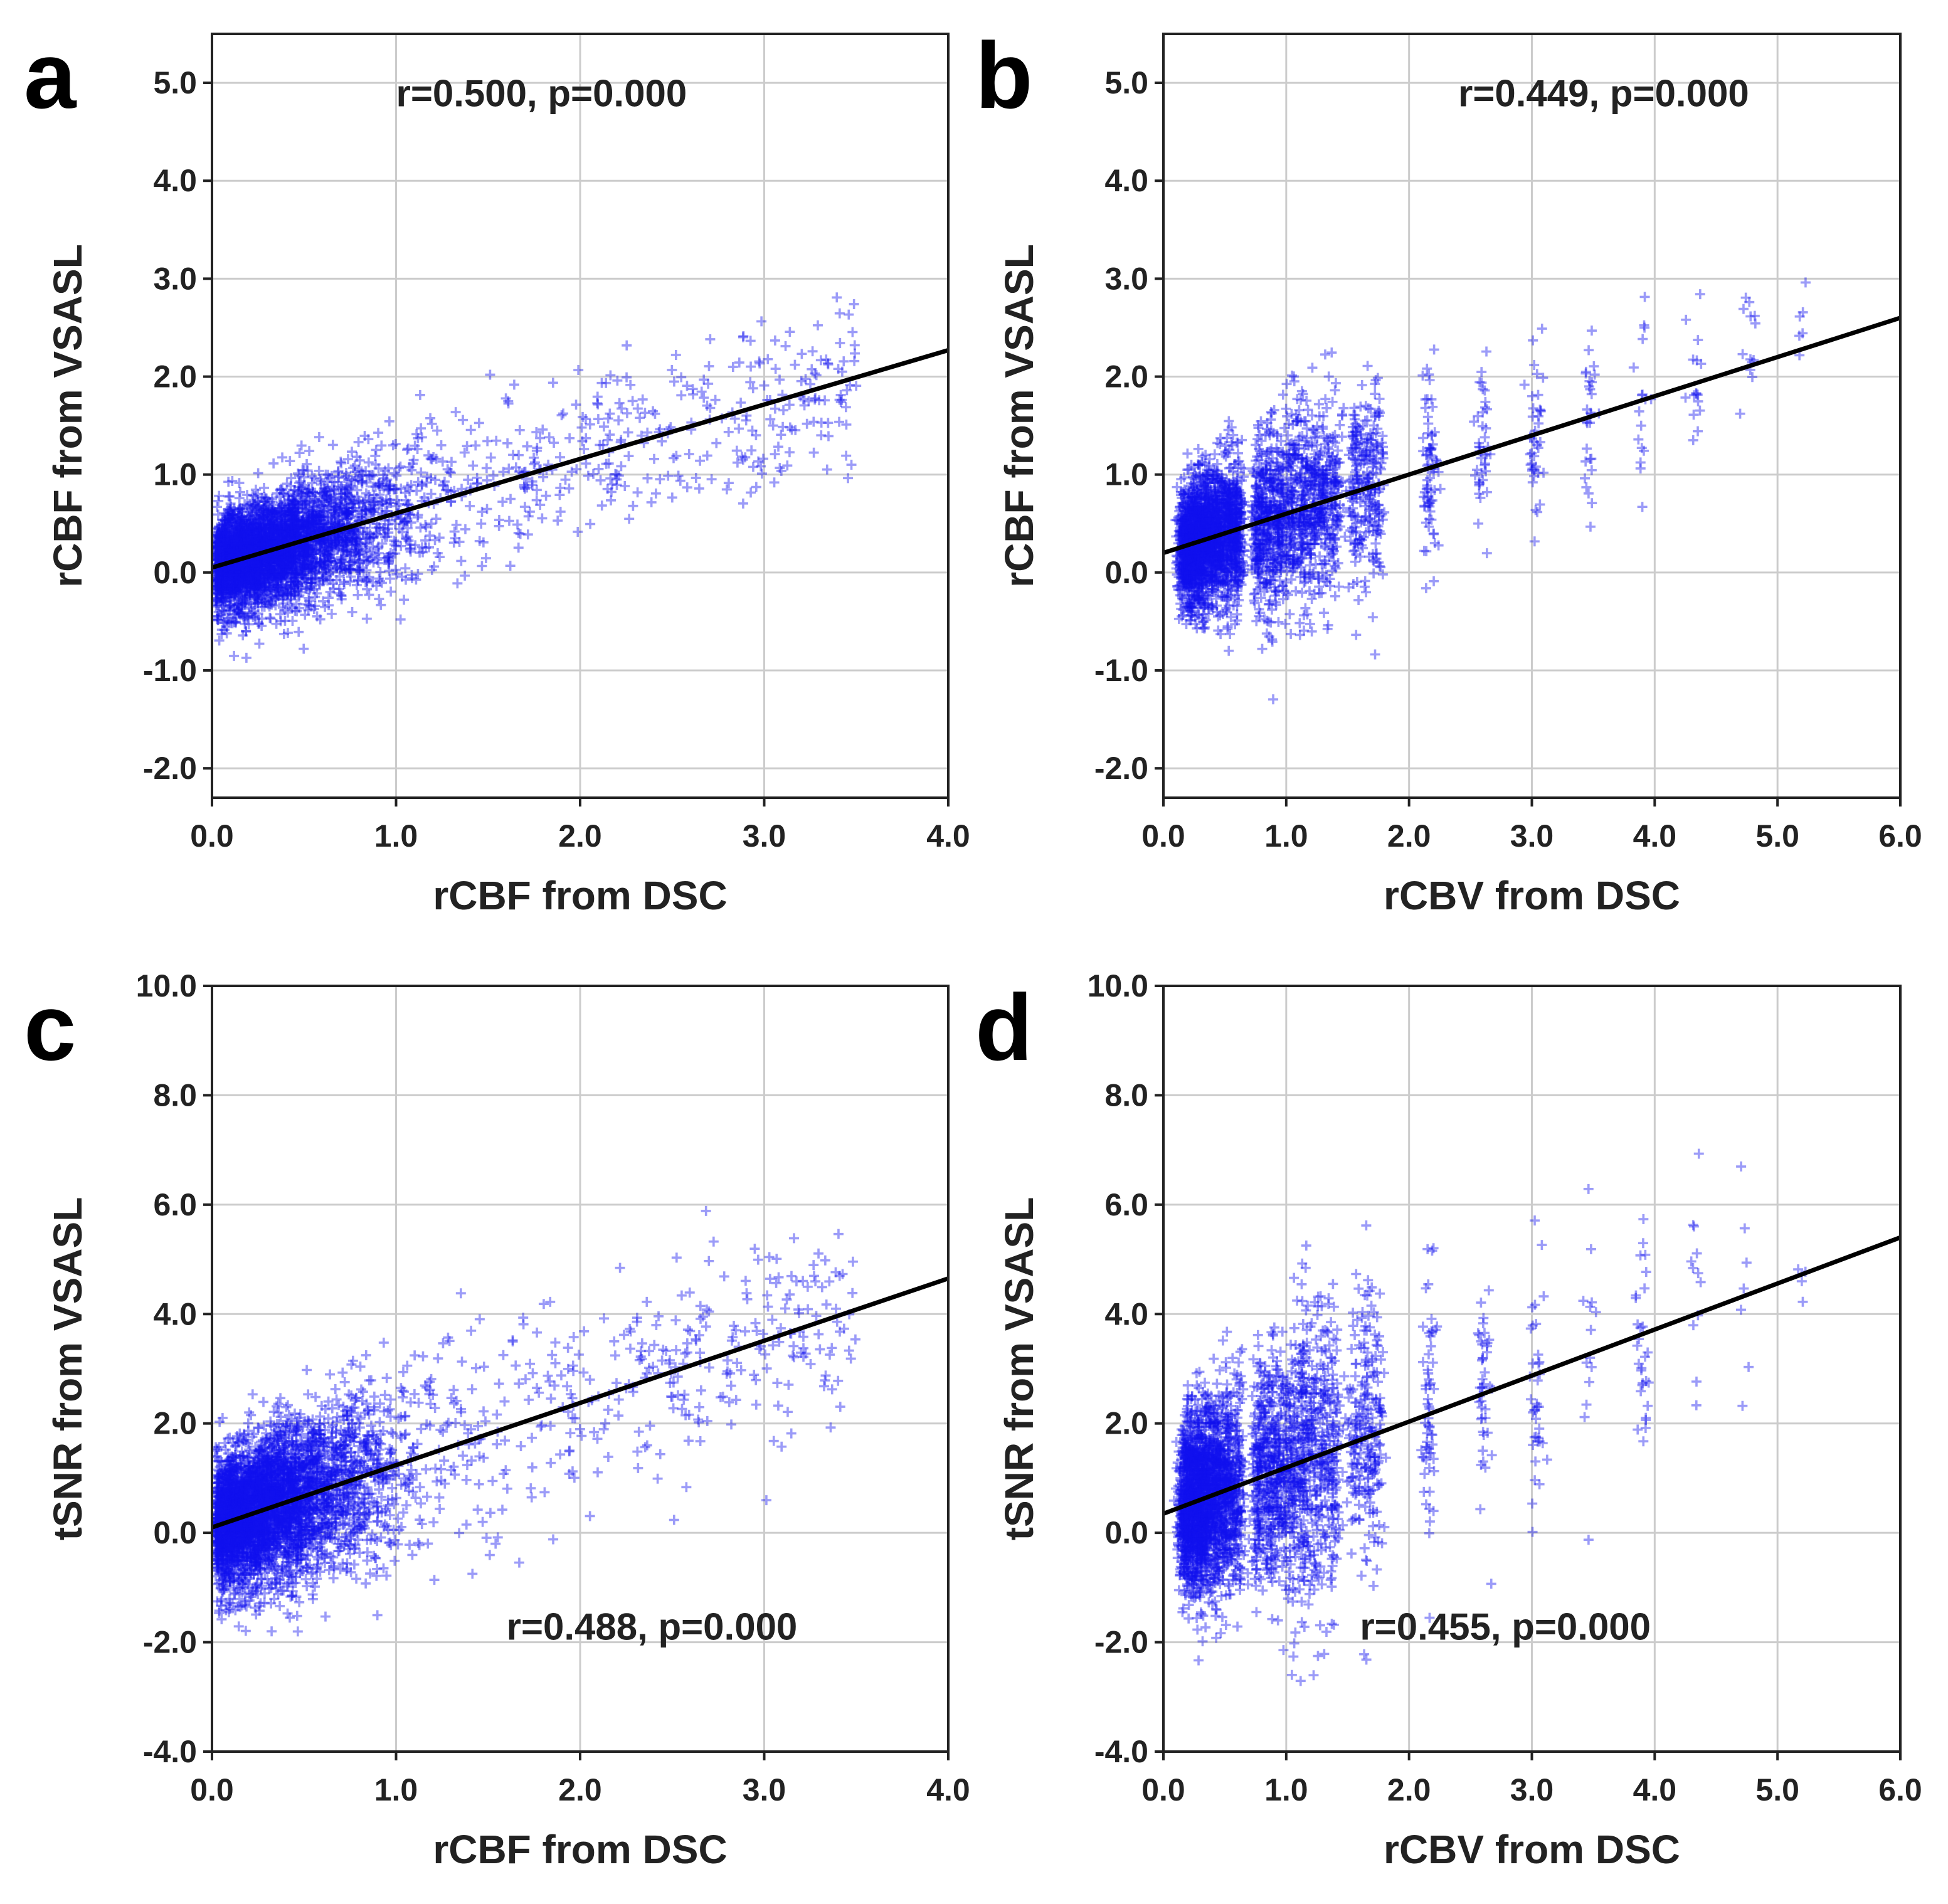  What do you see at coordinates (396, 836) in the screenshot?
I see `x-tick-label: 1.0` at bounding box center [396, 836].